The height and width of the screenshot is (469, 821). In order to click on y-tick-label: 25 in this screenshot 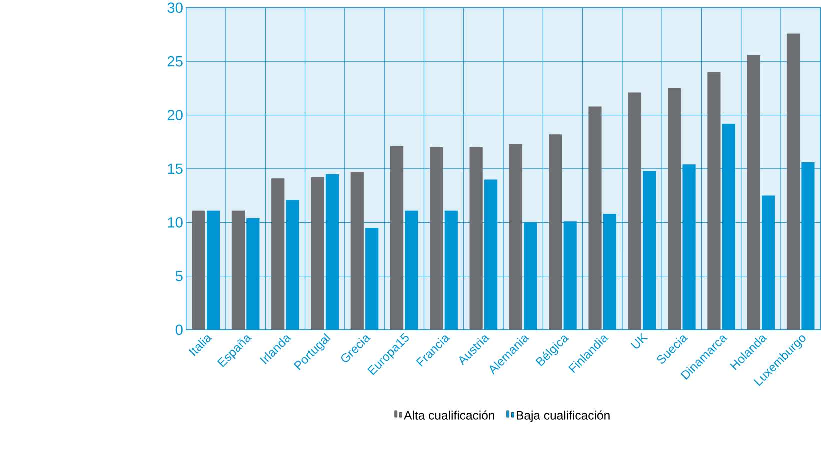, I will do `click(175, 62)`.